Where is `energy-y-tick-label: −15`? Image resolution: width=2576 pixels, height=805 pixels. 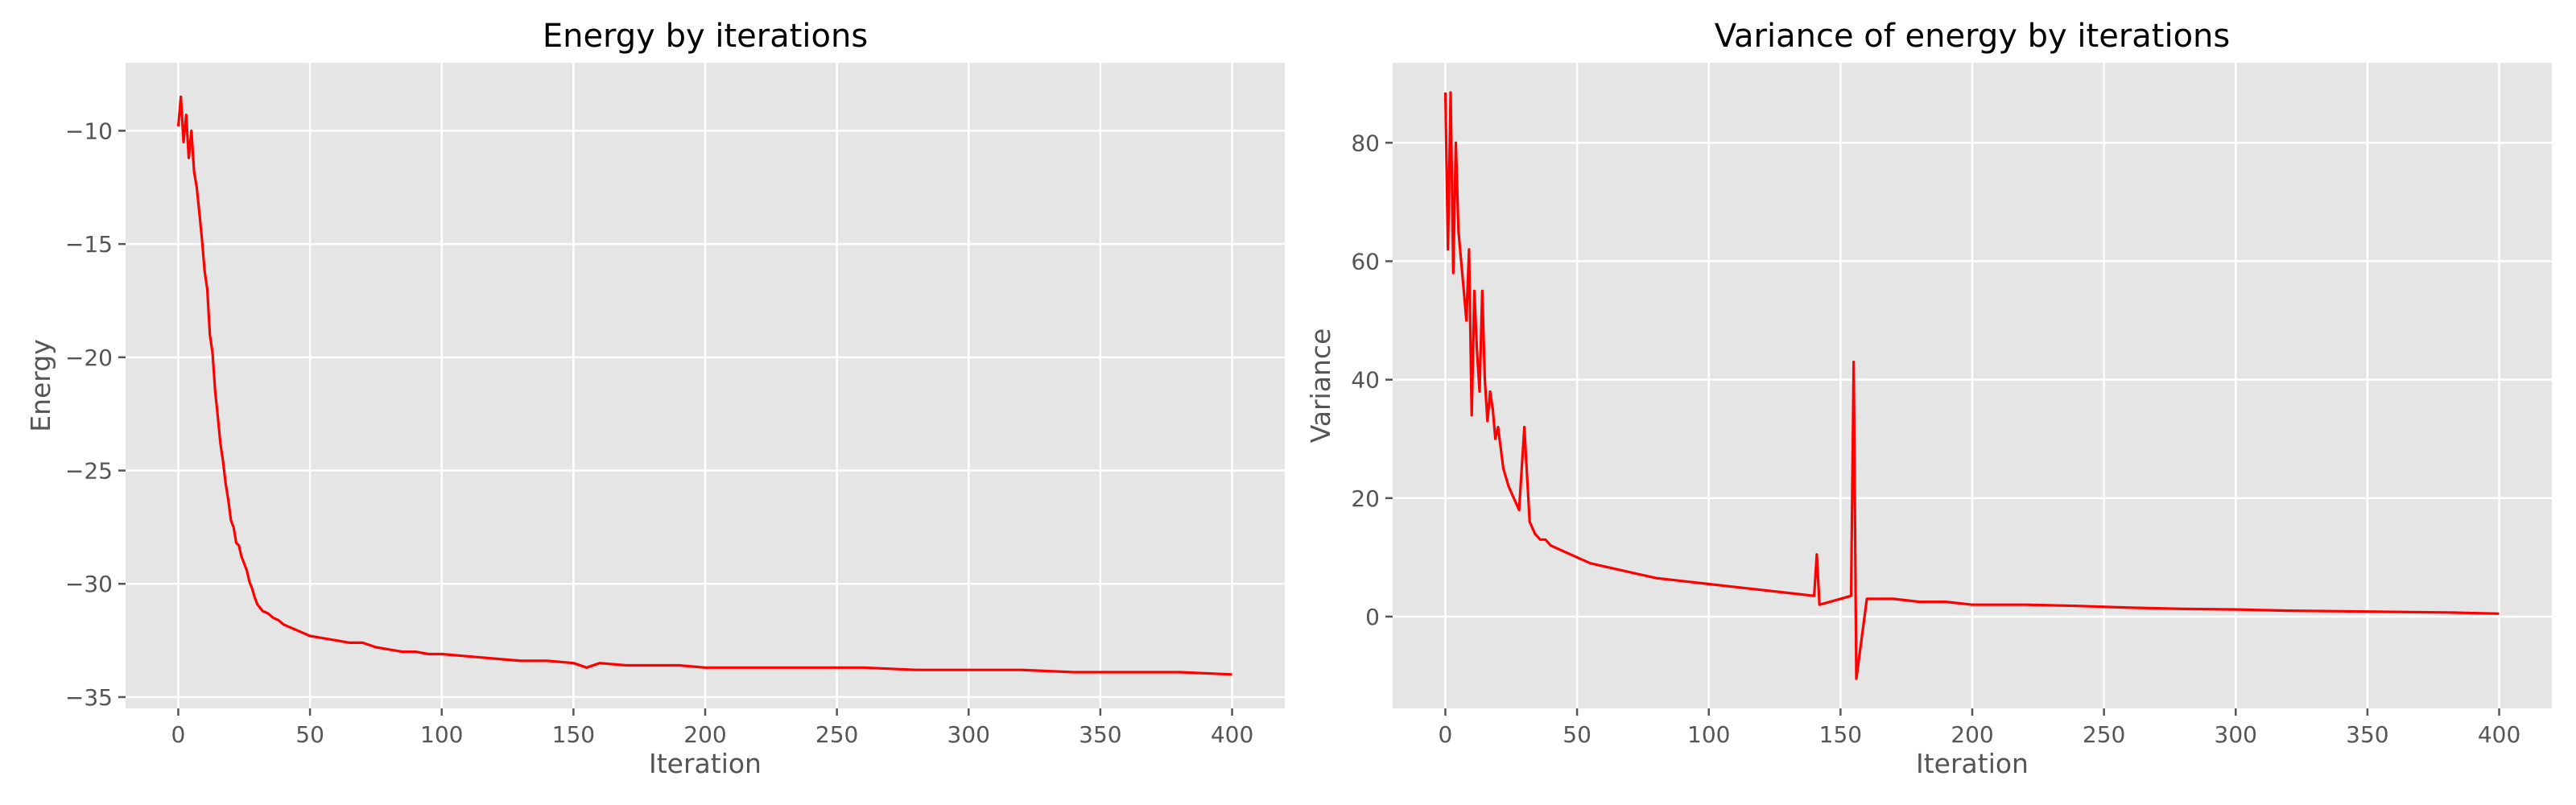
energy-y-tick-label: −15 is located at coordinates (89, 244).